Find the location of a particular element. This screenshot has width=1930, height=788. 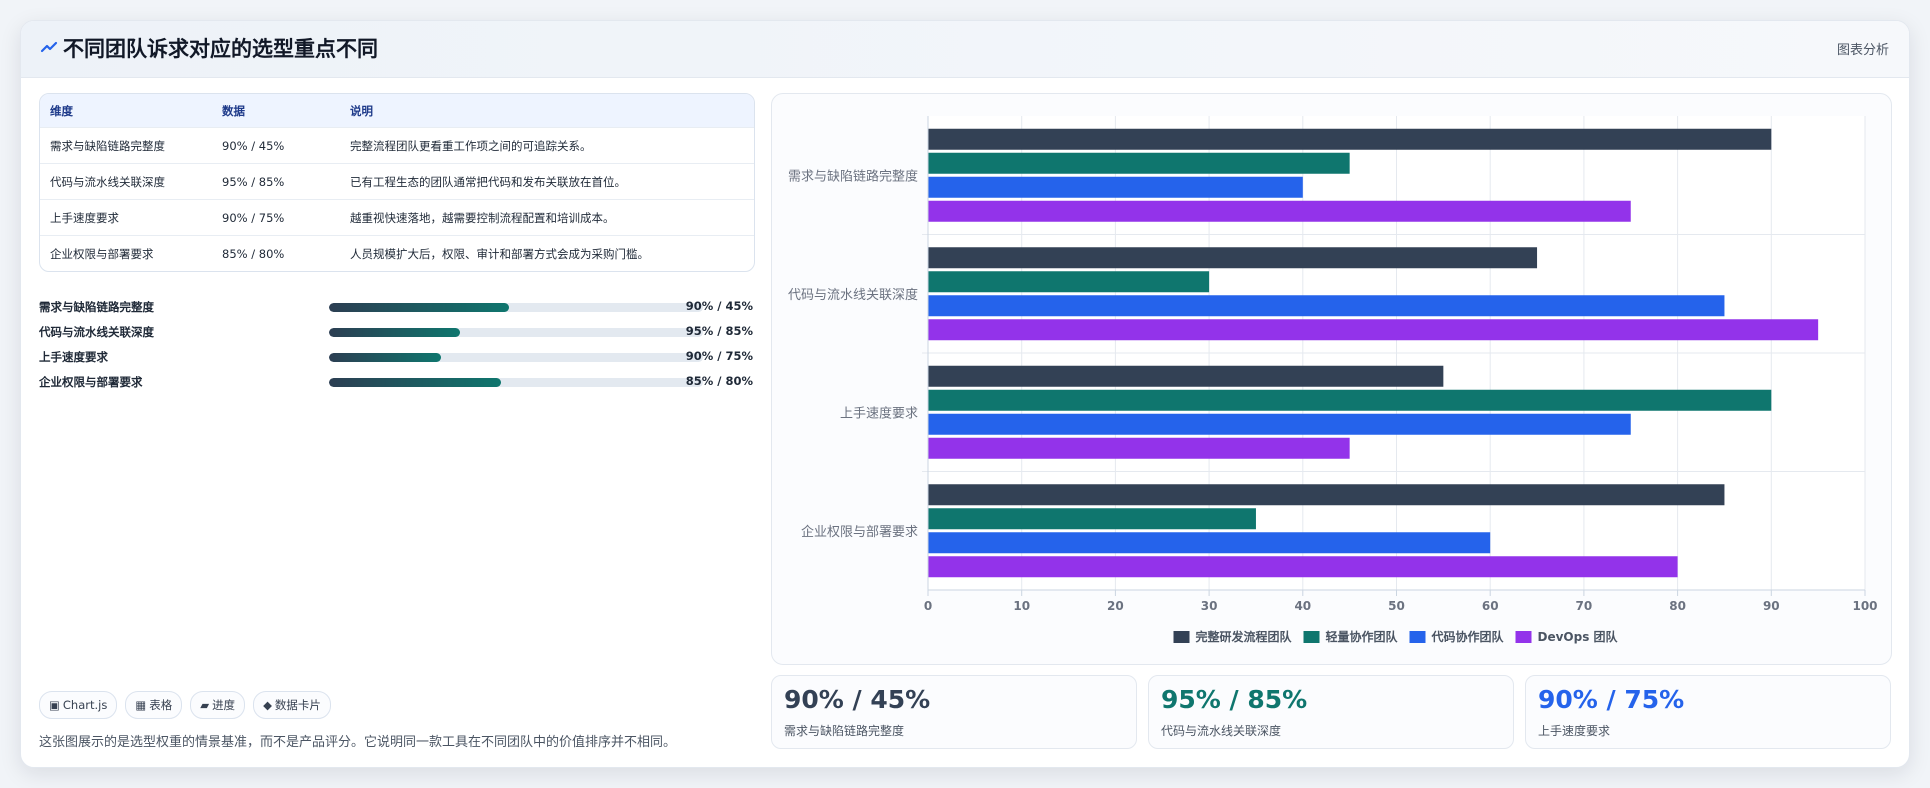

table-header-data: 数据 is located at coordinates (233, 110).